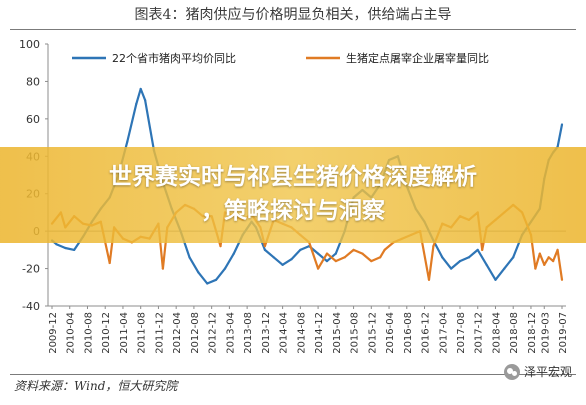 The height and width of the screenshot is (405, 586). What do you see at coordinates (461, 333) in the screenshot?
I see `x-tick-label: 2017-08` at bounding box center [461, 333].